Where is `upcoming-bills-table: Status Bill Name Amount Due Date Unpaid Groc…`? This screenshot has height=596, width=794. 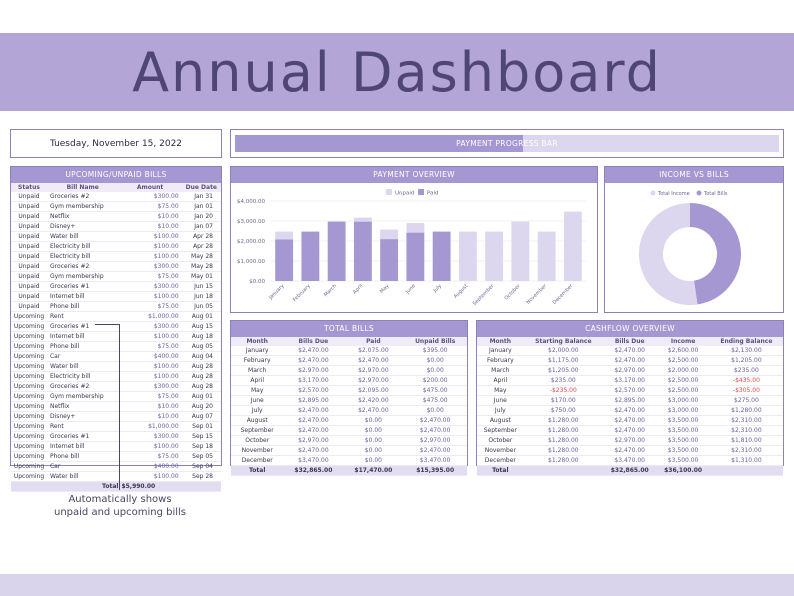
upcoming-bills-table: Status Bill Name Amount Due Date Unpaid Groc… is located at coordinates (116, 337).